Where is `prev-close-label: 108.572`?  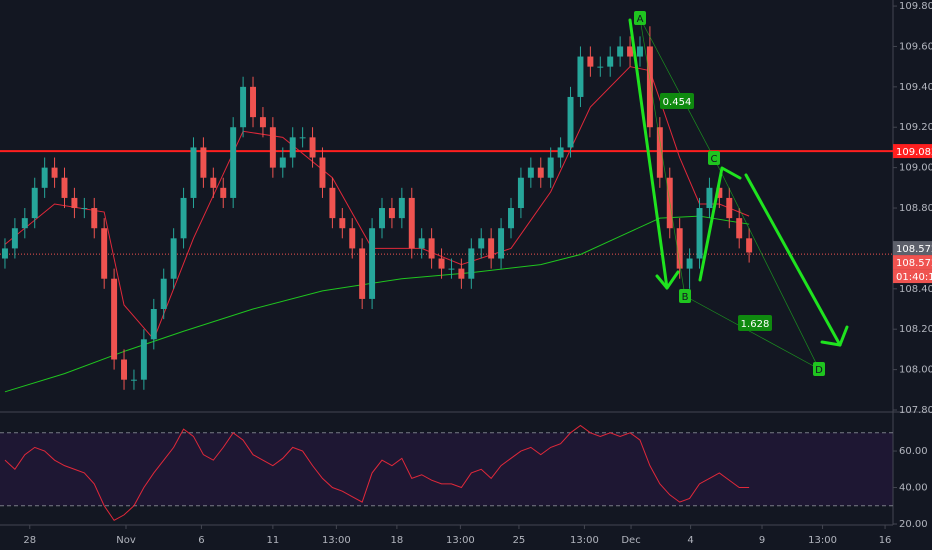 prev-close-label: 108.572 is located at coordinates (914, 249).